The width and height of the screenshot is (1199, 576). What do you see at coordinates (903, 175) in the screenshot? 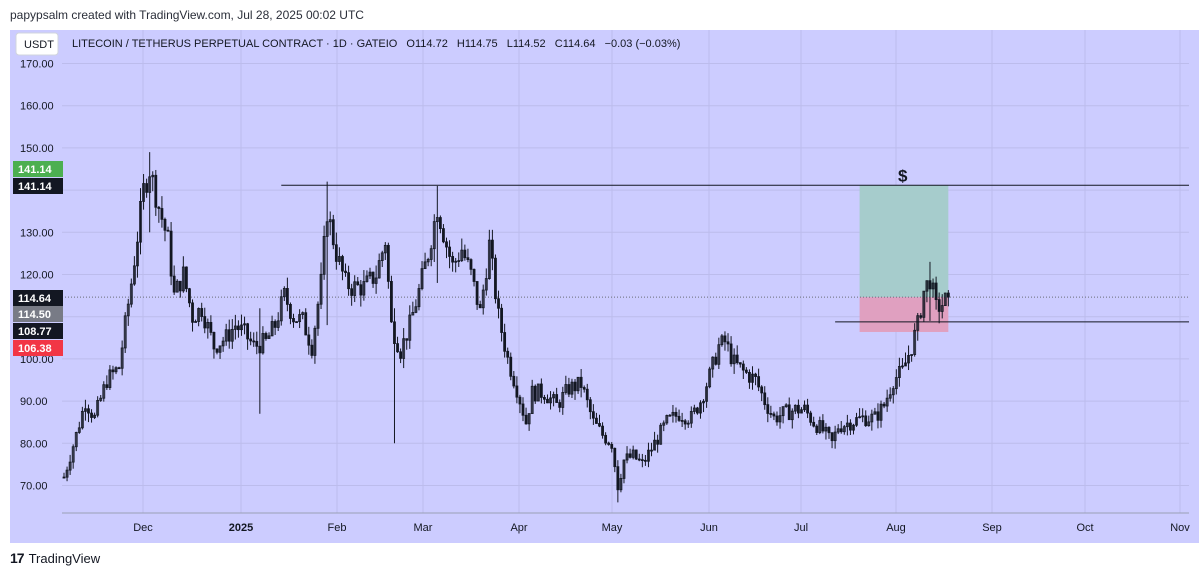
I see `profit-label: $` at bounding box center [903, 175].